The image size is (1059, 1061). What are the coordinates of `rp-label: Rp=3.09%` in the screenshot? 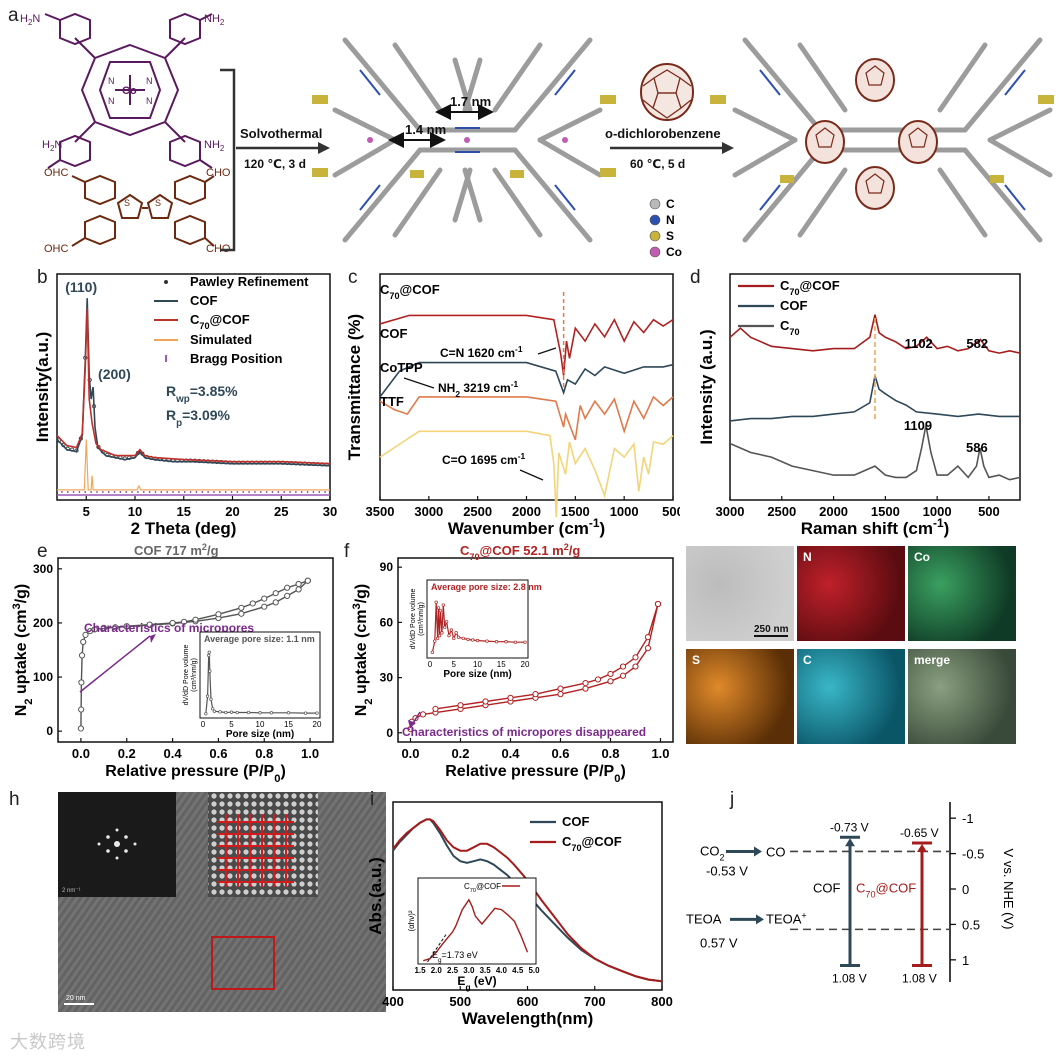 It's located at (198, 418).